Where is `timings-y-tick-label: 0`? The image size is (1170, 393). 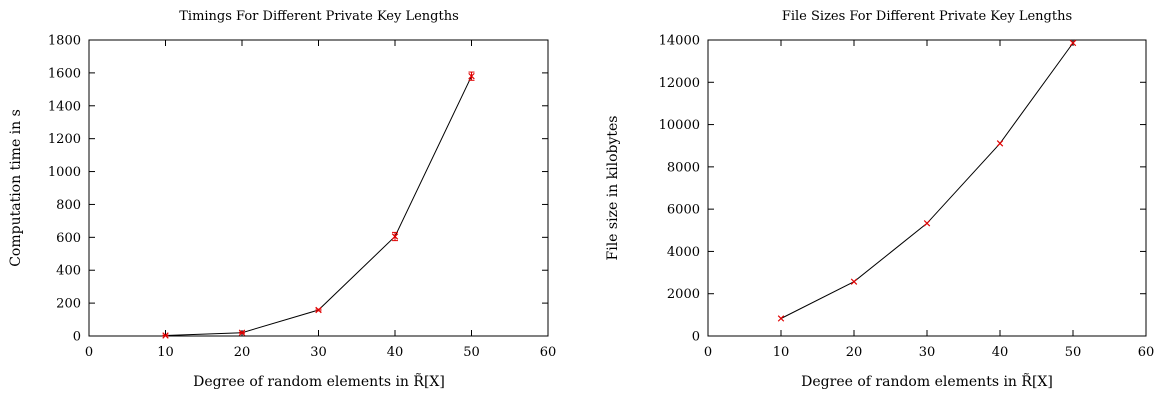 timings-y-tick-label: 0 is located at coordinates (77, 337).